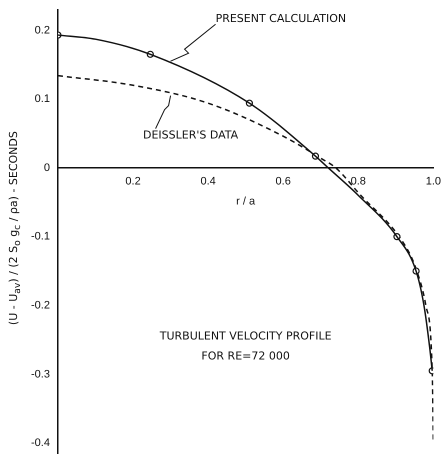 This screenshot has width=444, height=463. I want to click on annotation: PRESENT CALCULATION, so click(281, 19).